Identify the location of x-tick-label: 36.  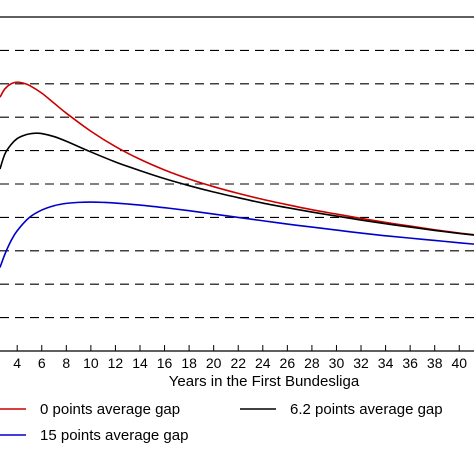
(410, 363).